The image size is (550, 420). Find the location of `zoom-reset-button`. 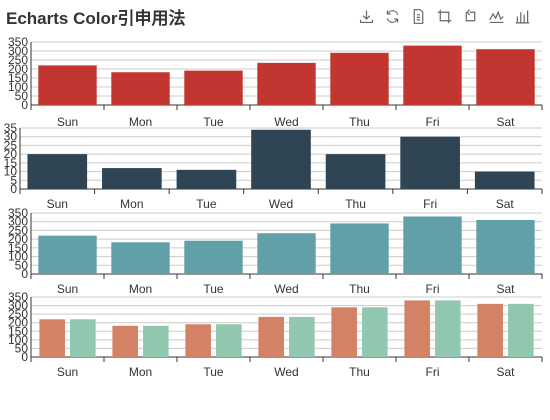

zoom-reset-button is located at coordinates (470, 16).